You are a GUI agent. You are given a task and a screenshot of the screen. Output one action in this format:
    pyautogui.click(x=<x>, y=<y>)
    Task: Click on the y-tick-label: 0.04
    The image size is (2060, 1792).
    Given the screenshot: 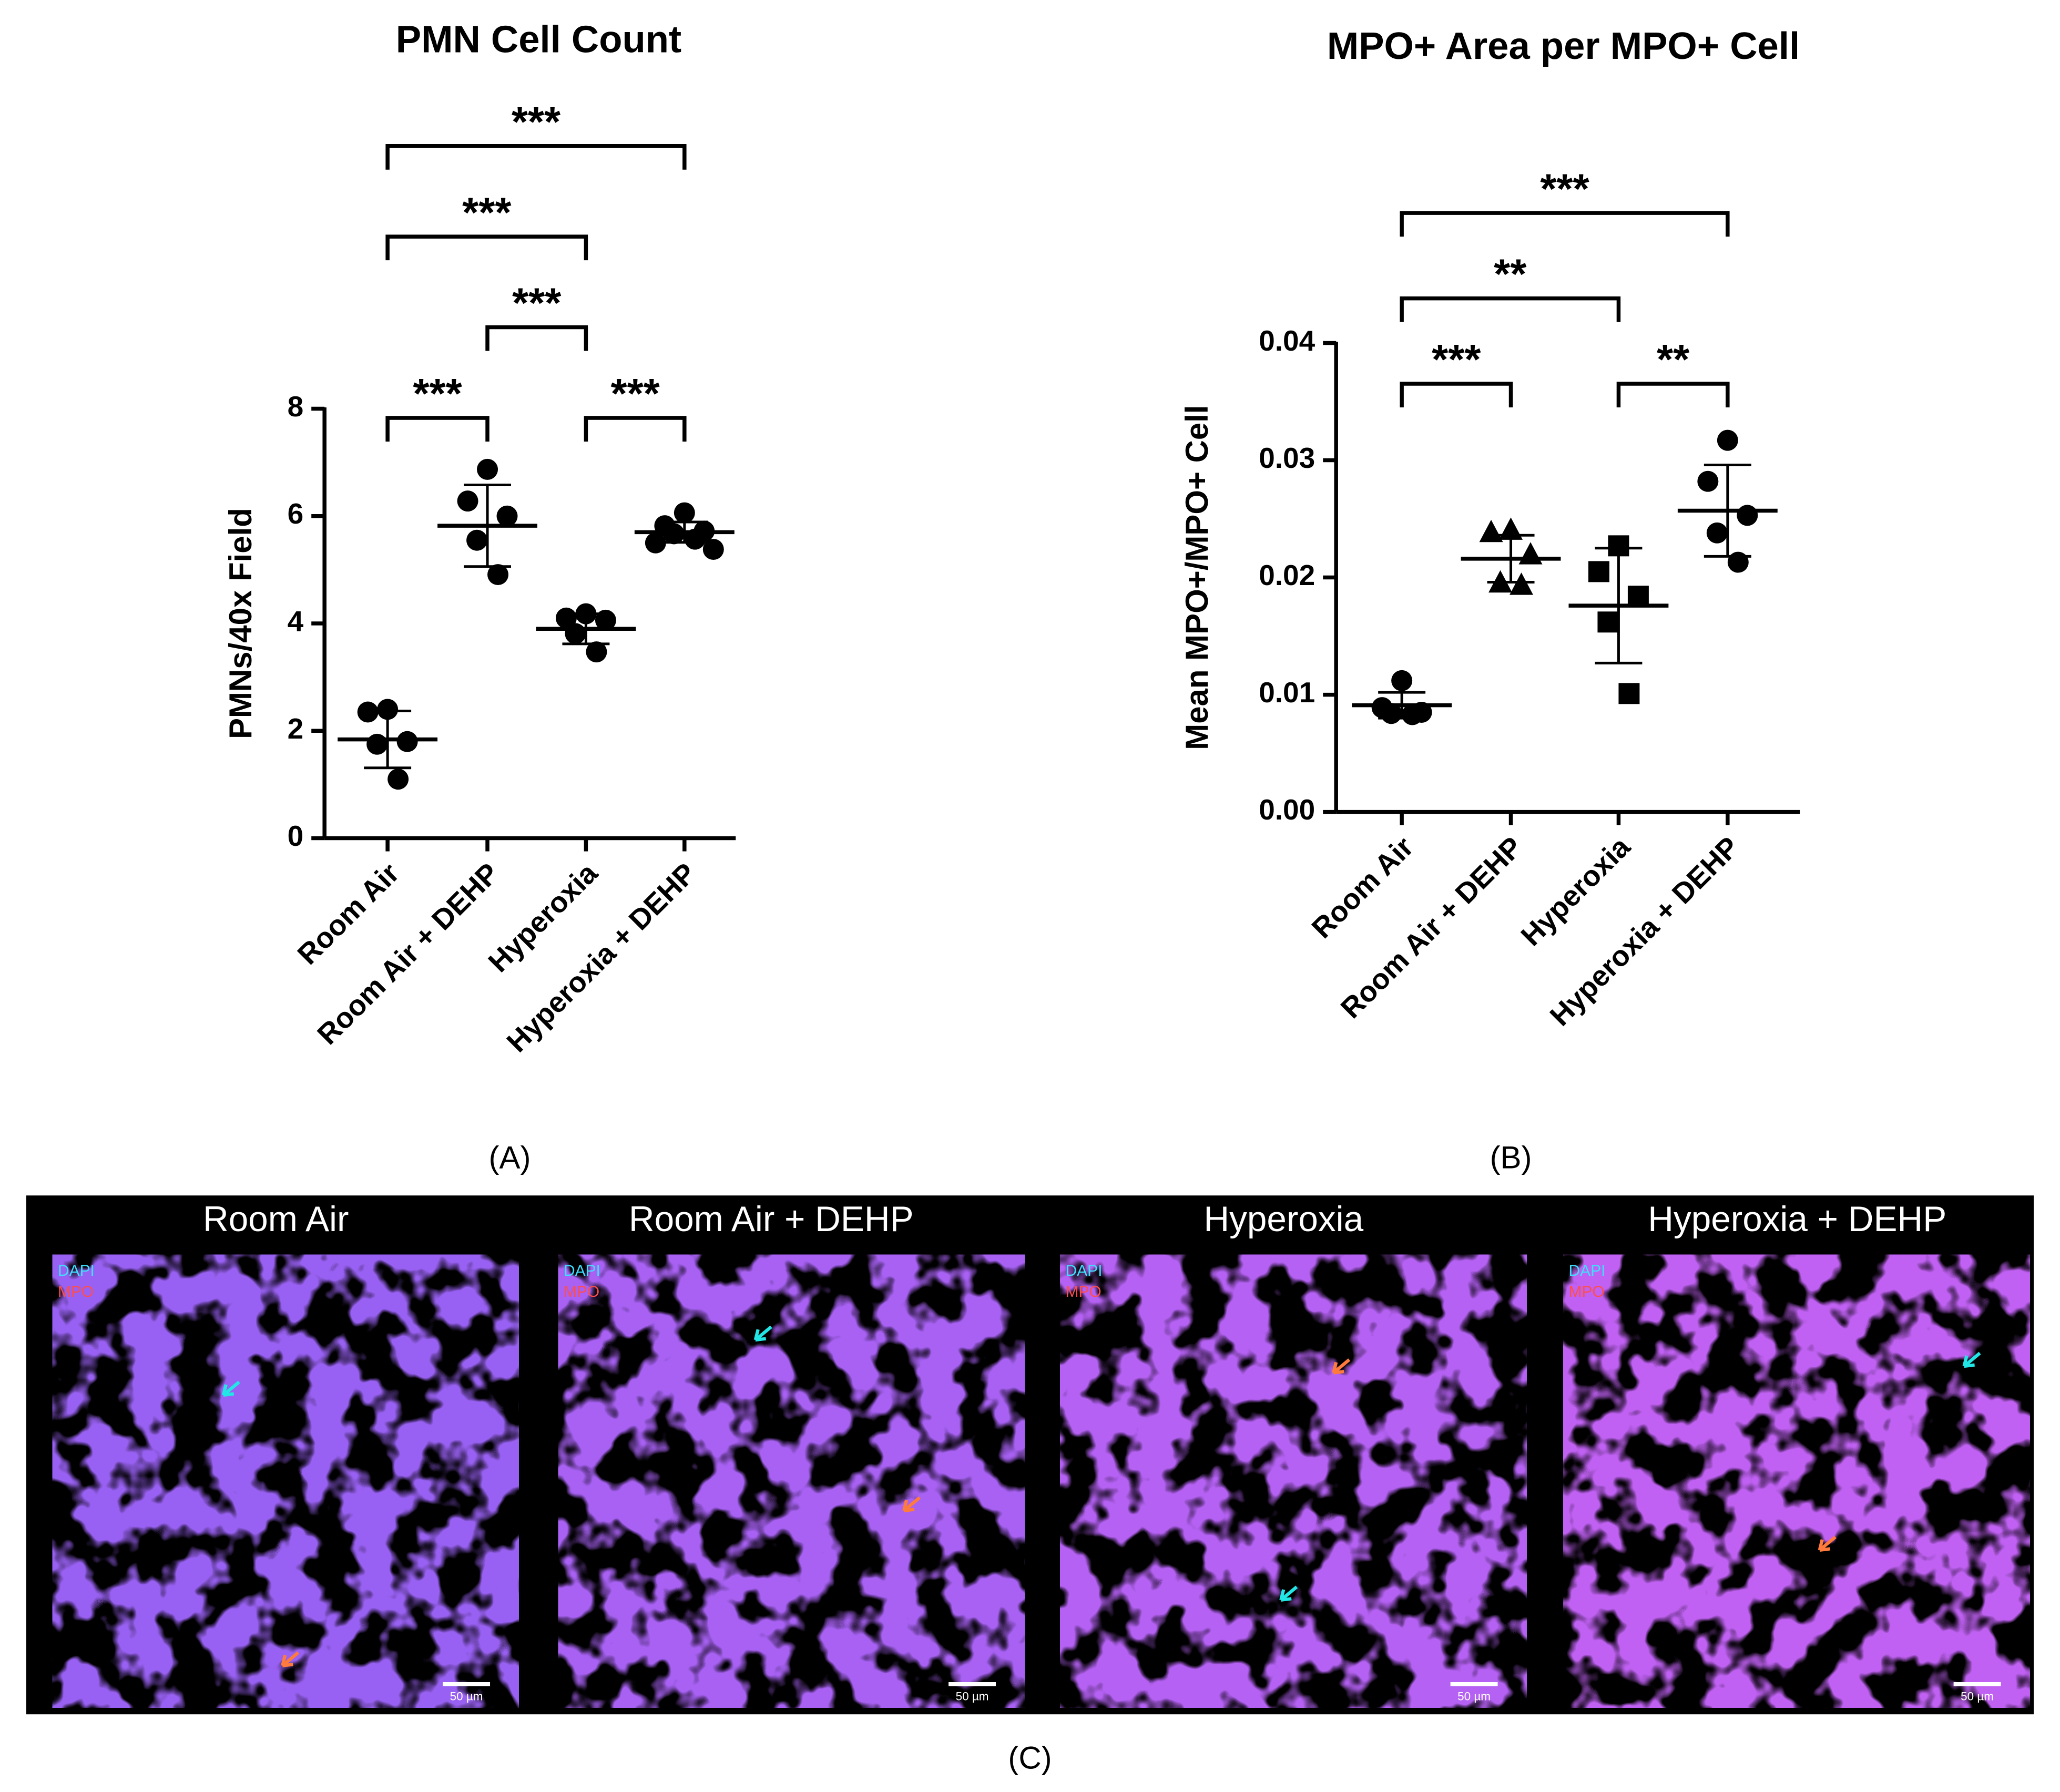 What is the action you would take?
    pyautogui.click(x=1287, y=340)
    